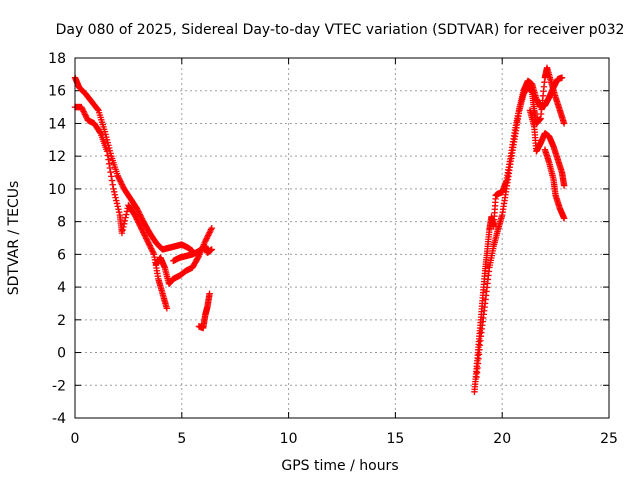  I want to click on y-tick-label: 2, so click(61, 321).